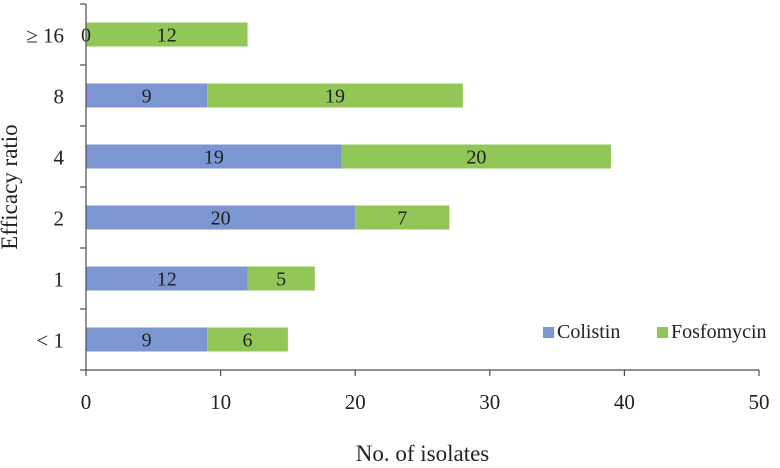 This screenshot has height=468, width=780. Describe the element at coordinates (548, 332) in the screenshot. I see `legend-swatch-colistin` at that location.